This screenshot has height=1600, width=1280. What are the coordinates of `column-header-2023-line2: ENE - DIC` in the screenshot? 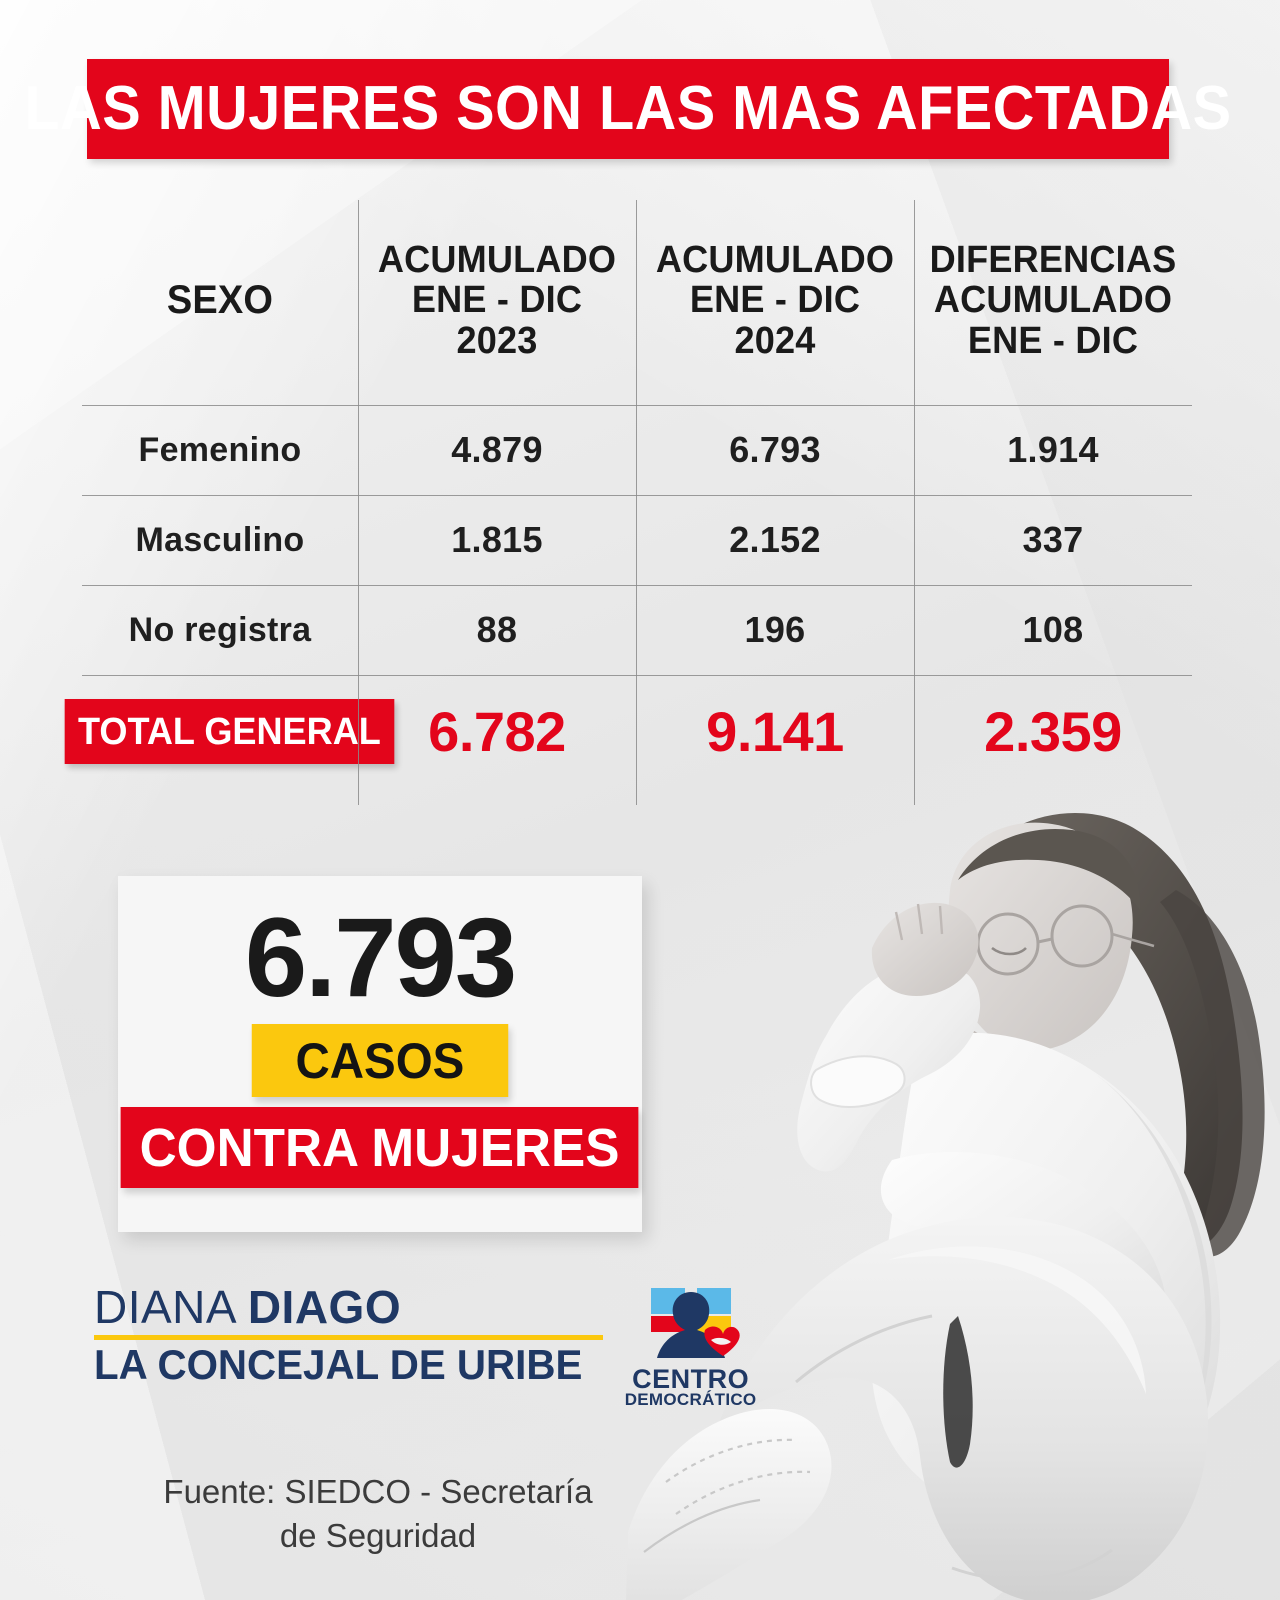 It's located at (497, 300).